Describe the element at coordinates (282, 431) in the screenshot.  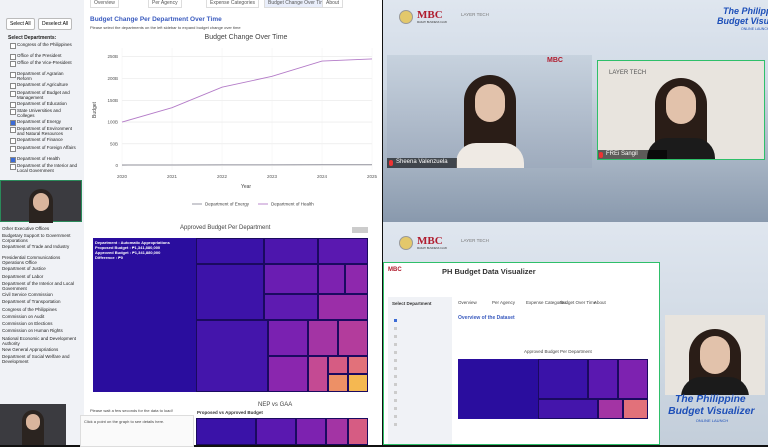
I see `nep-gaa-chart` at that location.